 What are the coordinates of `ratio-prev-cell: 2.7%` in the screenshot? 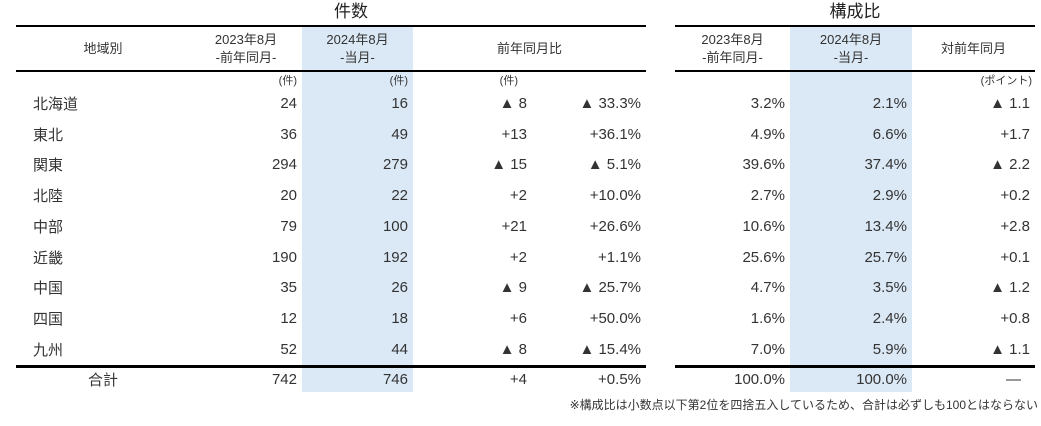 It's located at (767, 196).